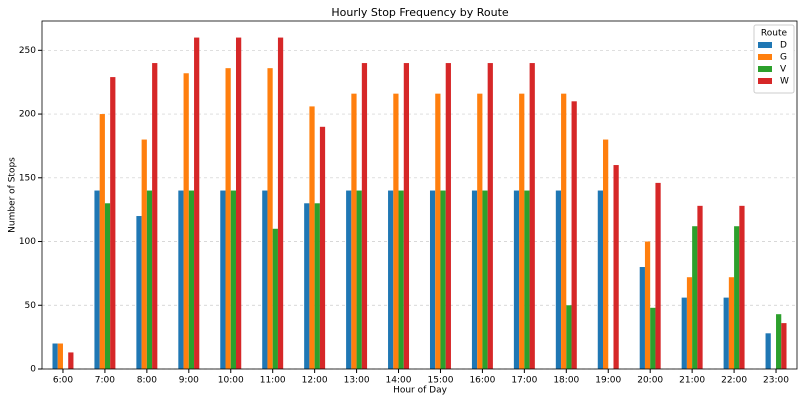 The image size is (806, 407). What do you see at coordinates (273, 381) in the screenshot?
I see `x-tick-label: 11:00` at bounding box center [273, 381].